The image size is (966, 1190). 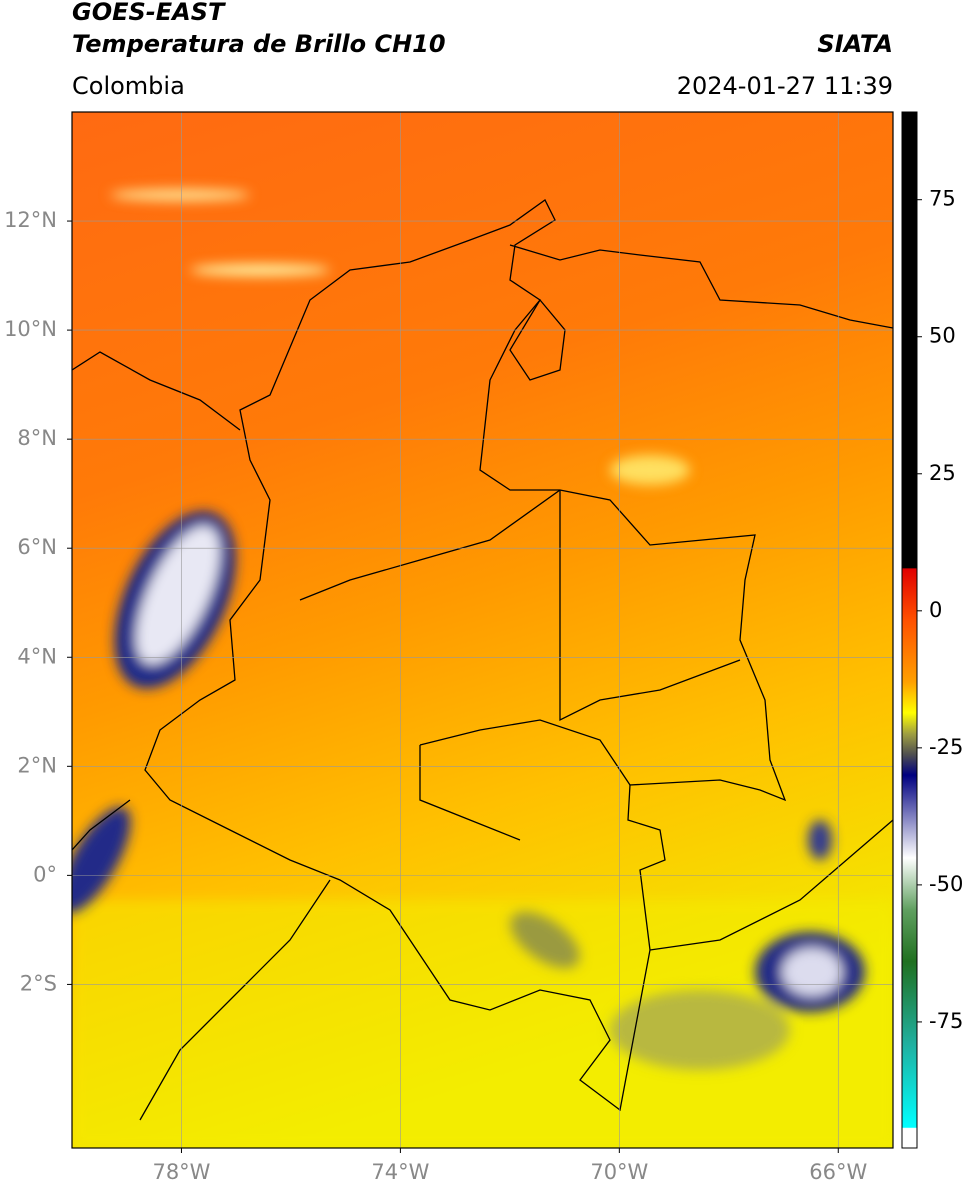 I want to click on satellite-title: GOES-EAST, so click(x=149, y=13).